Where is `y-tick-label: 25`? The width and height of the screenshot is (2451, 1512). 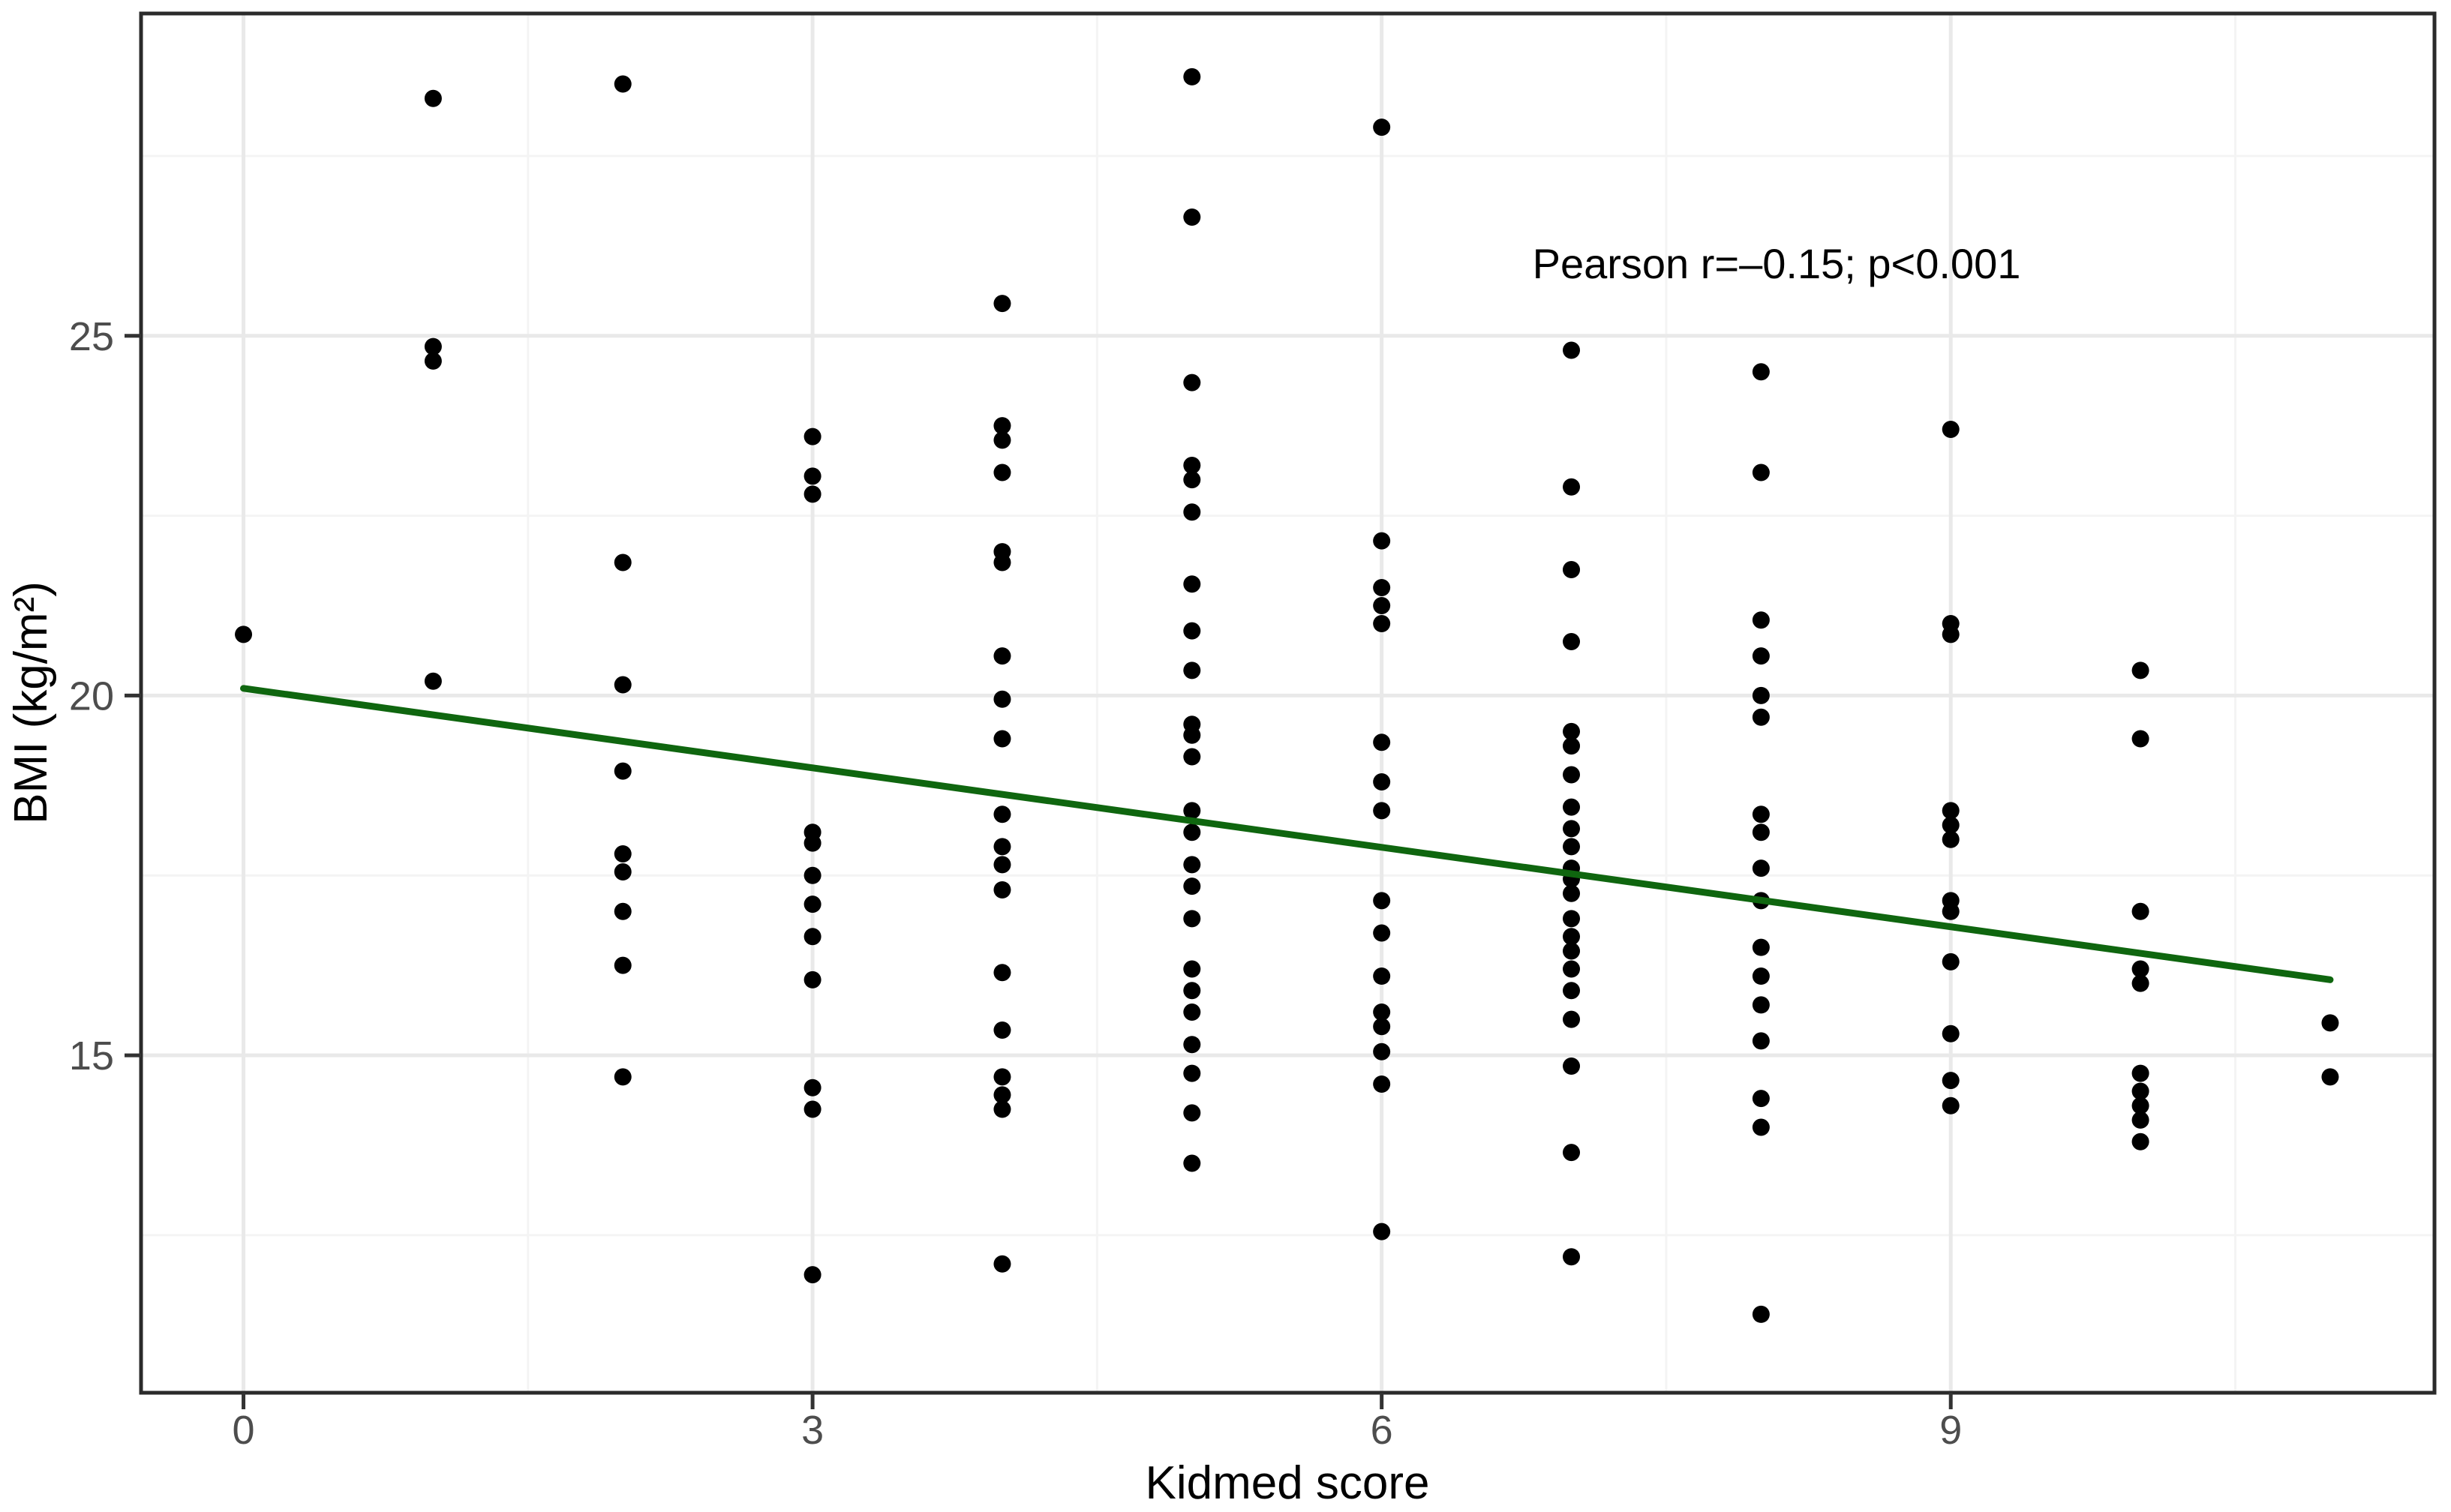
y-tick-label: 25 is located at coordinates (91, 336).